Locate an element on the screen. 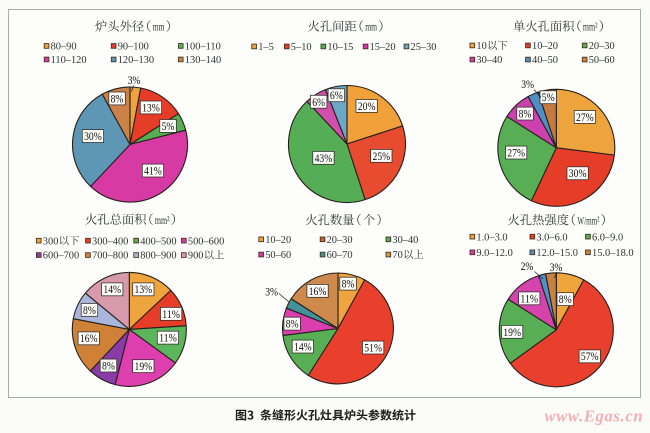 The height and width of the screenshot is (433, 650). svg-text: 1.0–3.0 is located at coordinates (491, 237).